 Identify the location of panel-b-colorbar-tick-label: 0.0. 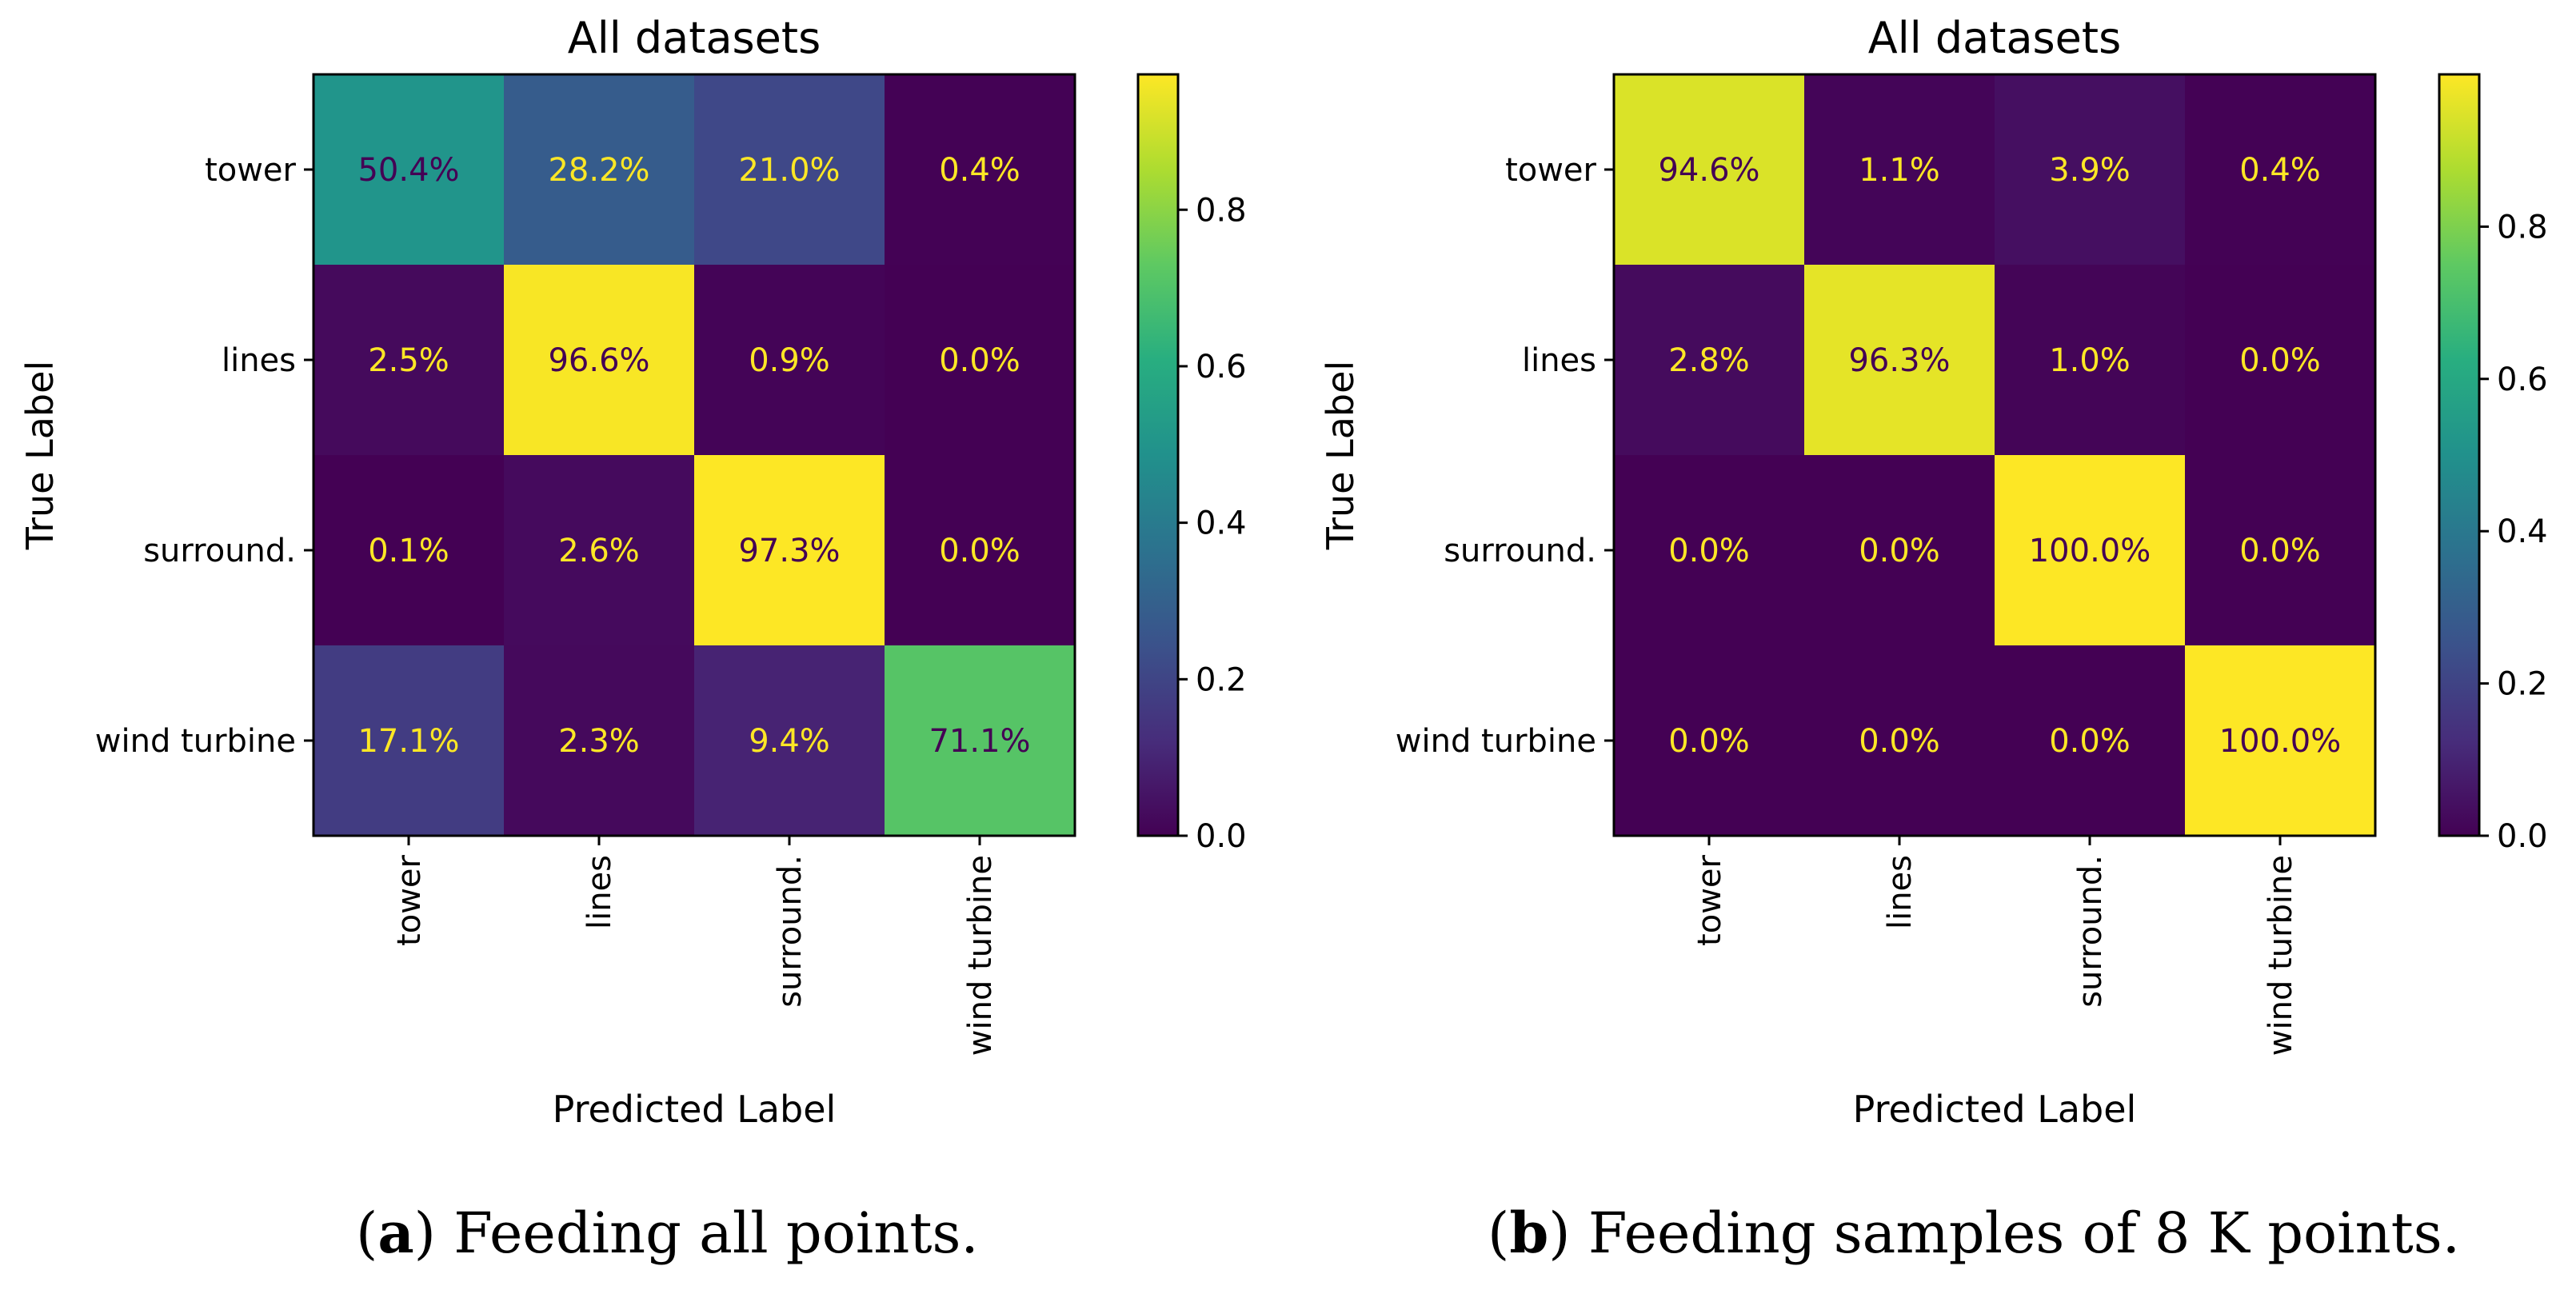
(2522, 836).